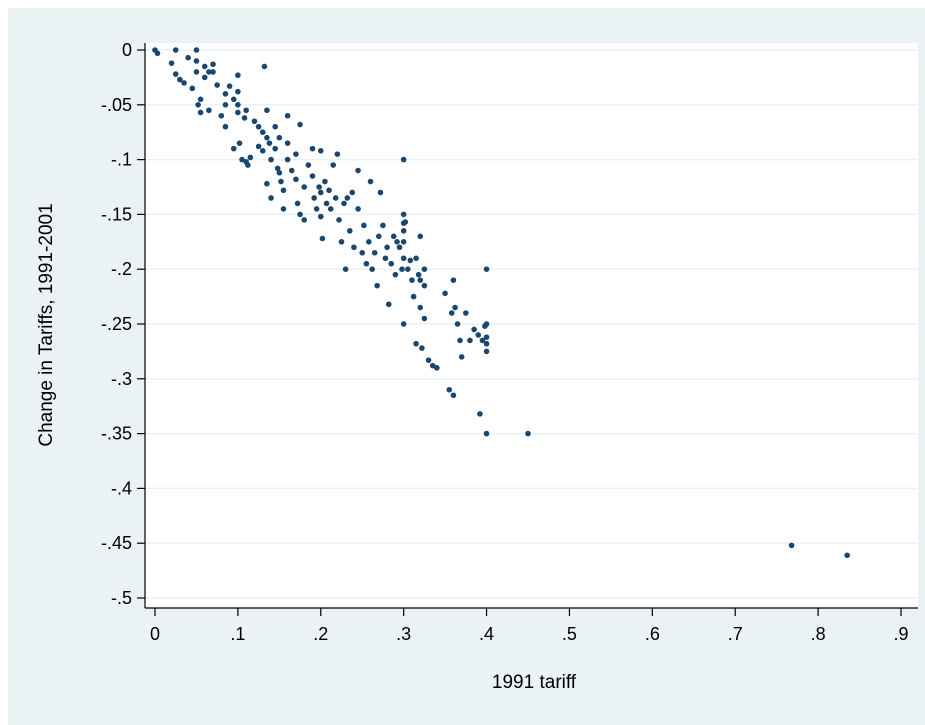  I want to click on x-tick-label: .4, so click(486, 634).